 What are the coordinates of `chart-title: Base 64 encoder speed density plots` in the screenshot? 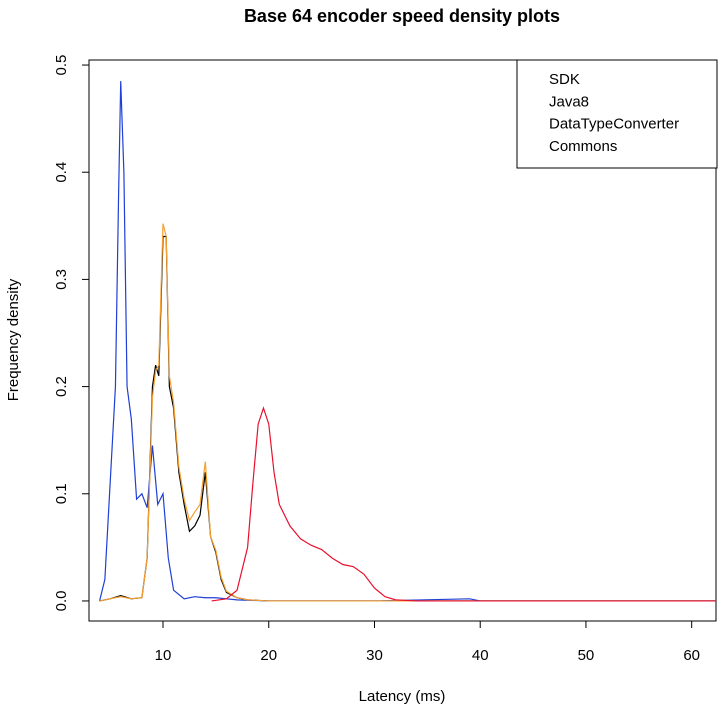 It's located at (402, 16).